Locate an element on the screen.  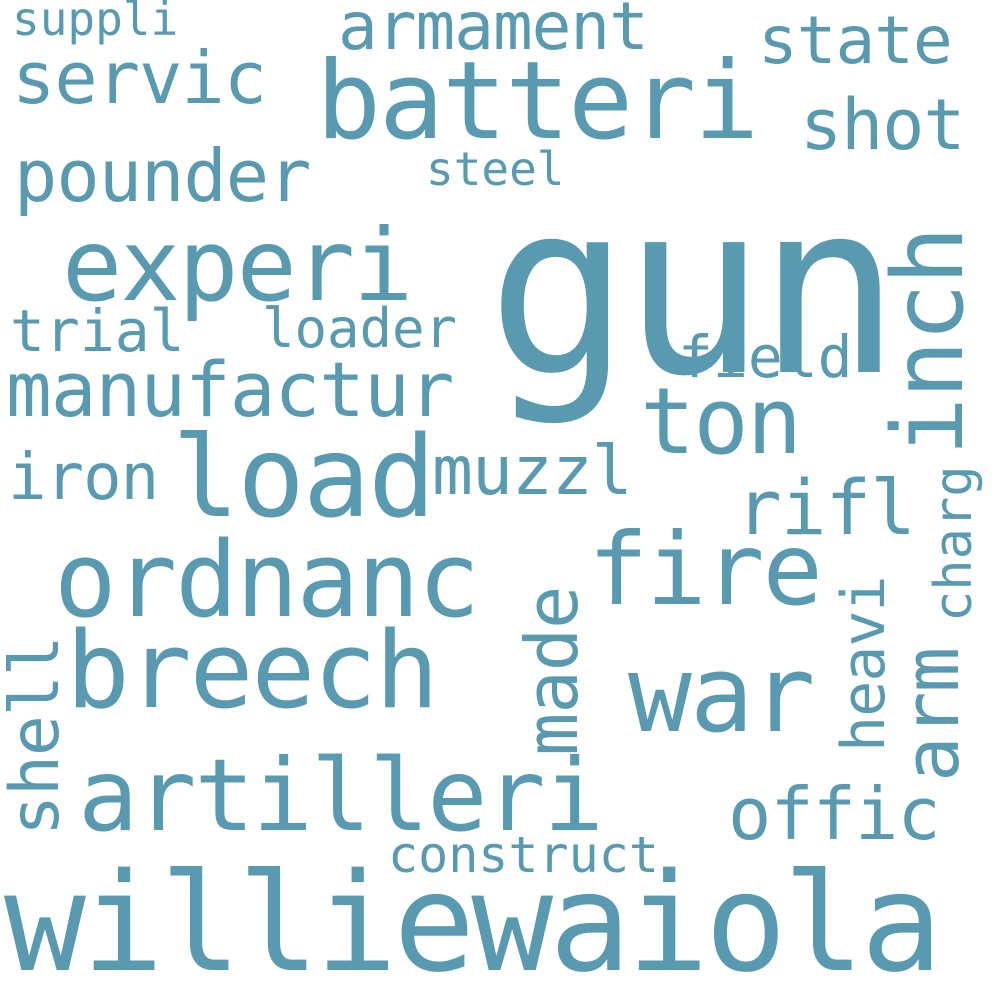
word-batteri: batteri is located at coordinates (537, 101).